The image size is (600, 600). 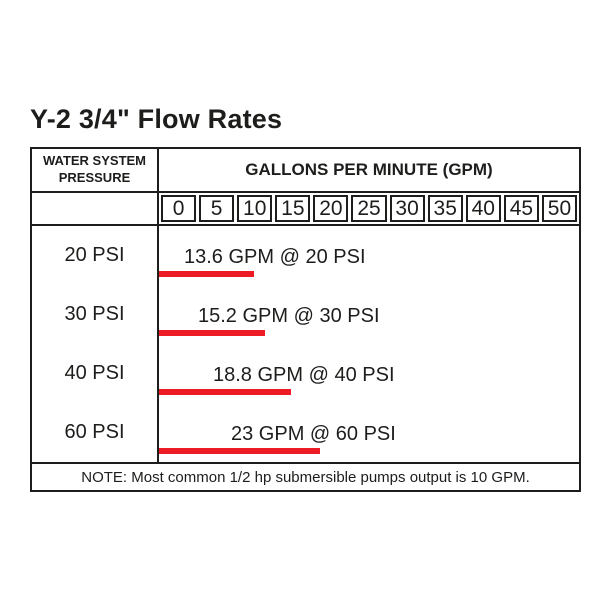 I want to click on pressure-header-line2: PRESSURE, so click(x=94, y=177).